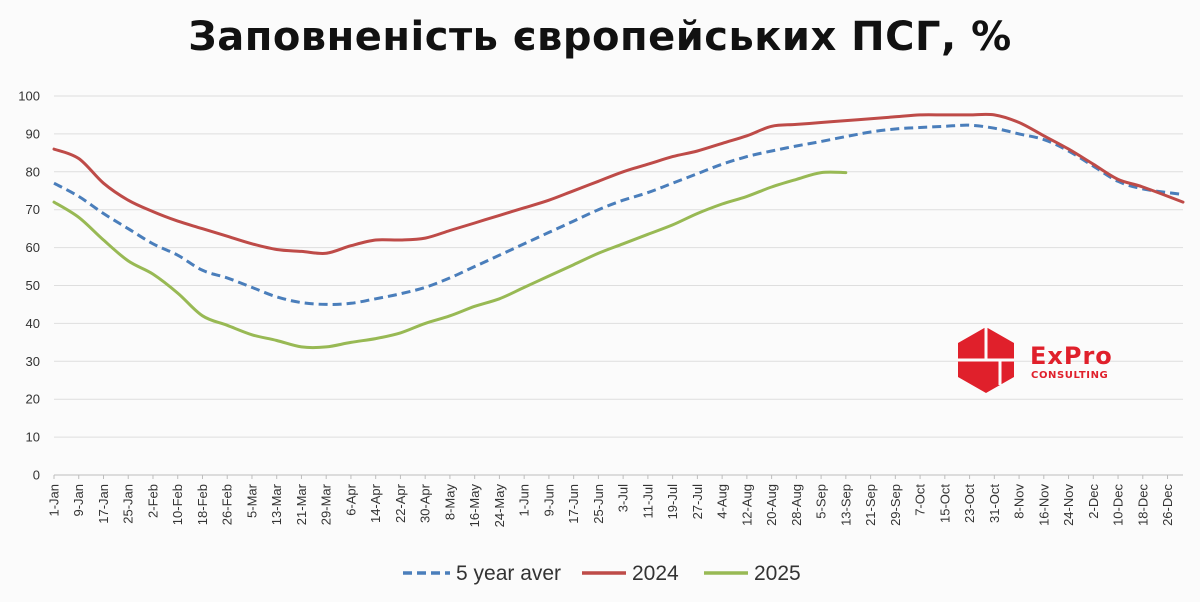  Describe the element at coordinates (895, 505) in the screenshot. I see `x-tick-label: 29-Sep` at that location.